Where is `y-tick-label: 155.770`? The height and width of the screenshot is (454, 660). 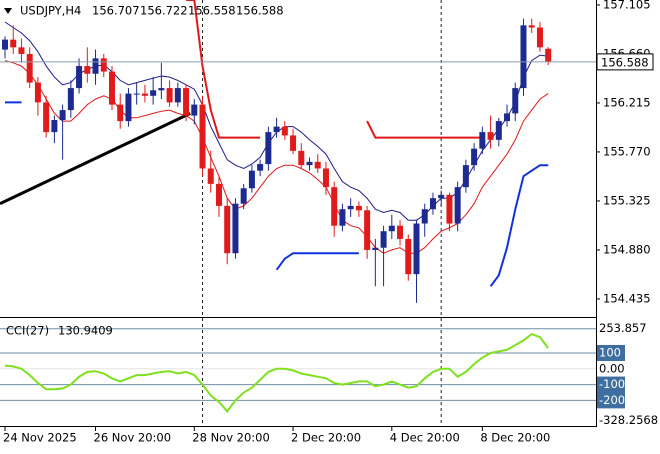
y-tick-label: 155.770 is located at coordinates (627, 151).